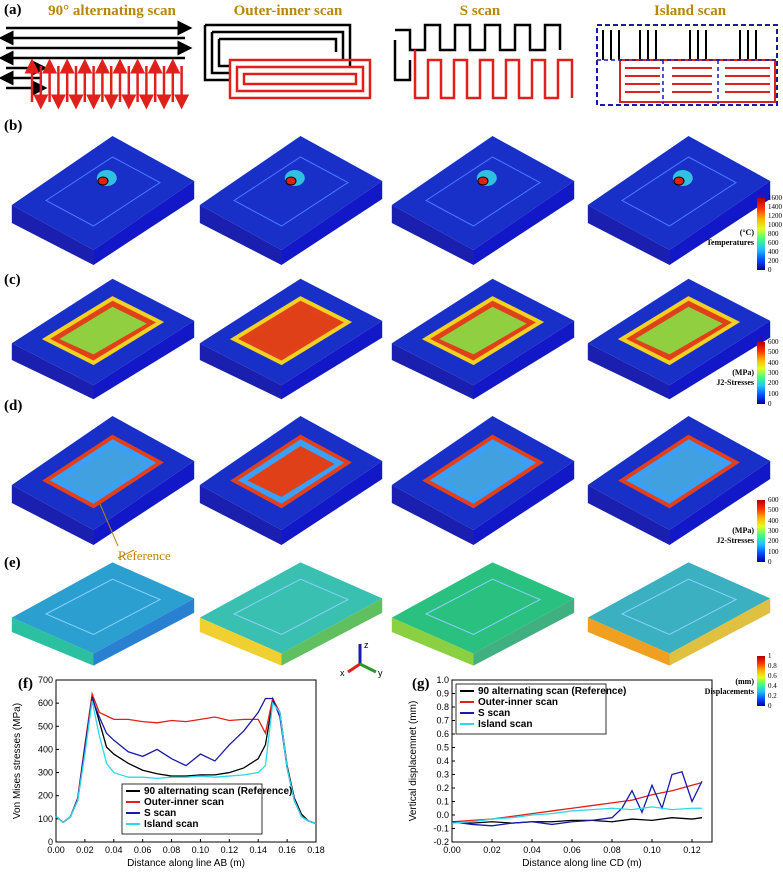  What do you see at coordinates (652, 850) in the screenshot?
I see `x-tick-label: 0.10` at bounding box center [652, 850].